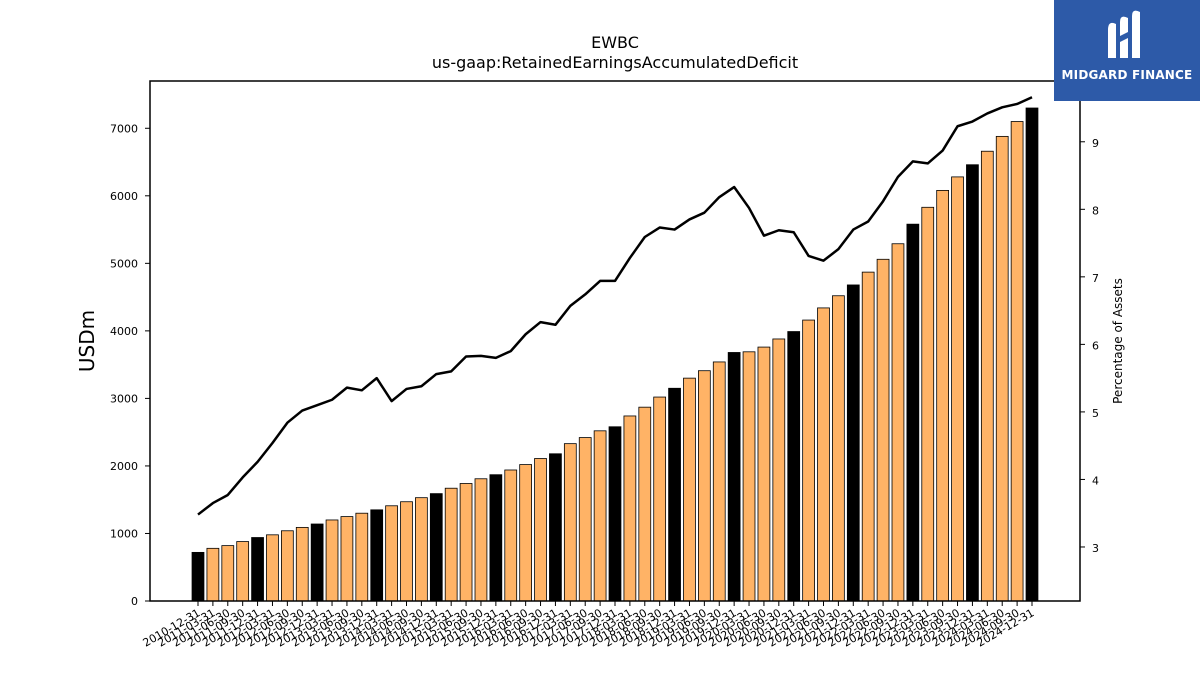 The height and width of the screenshot is (675, 1200). What do you see at coordinates (1095, 480) in the screenshot?
I see `y2-tick-label: 4` at bounding box center [1095, 480].